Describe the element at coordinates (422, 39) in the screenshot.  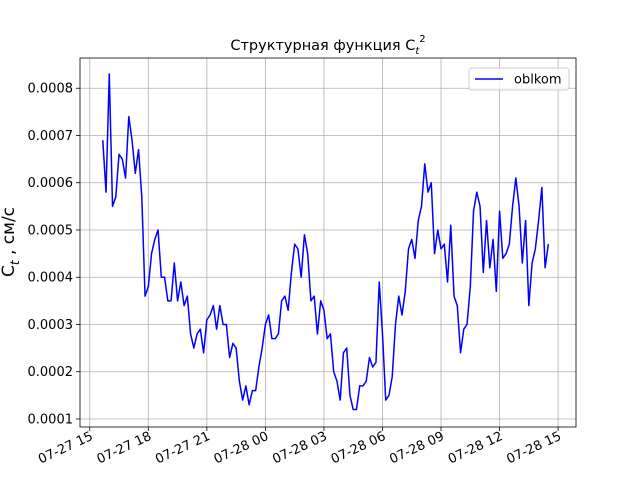
I see `title-sup: 2` at that location.